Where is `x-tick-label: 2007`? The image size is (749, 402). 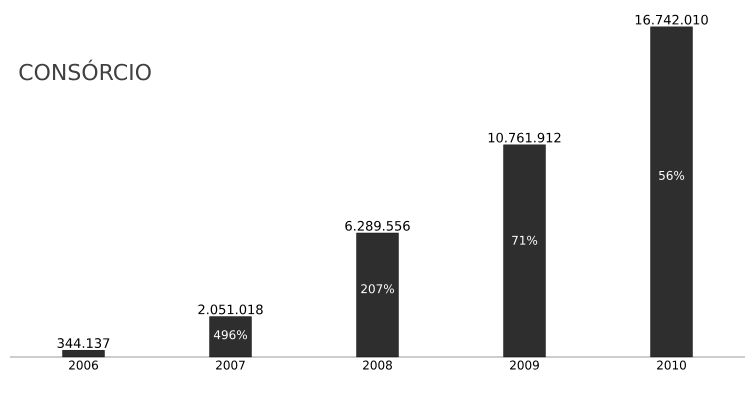 x-tick-label: 2007 is located at coordinates (230, 365).